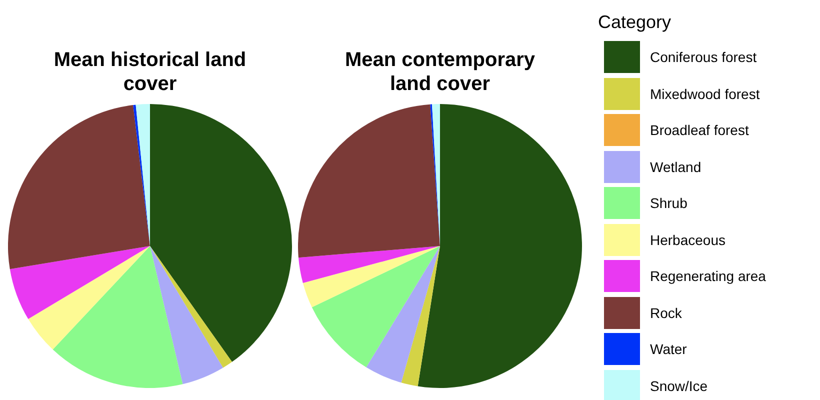 Image resolution: width=820 pixels, height=400 pixels. I want to click on legend-label: Wetland, so click(676, 166).